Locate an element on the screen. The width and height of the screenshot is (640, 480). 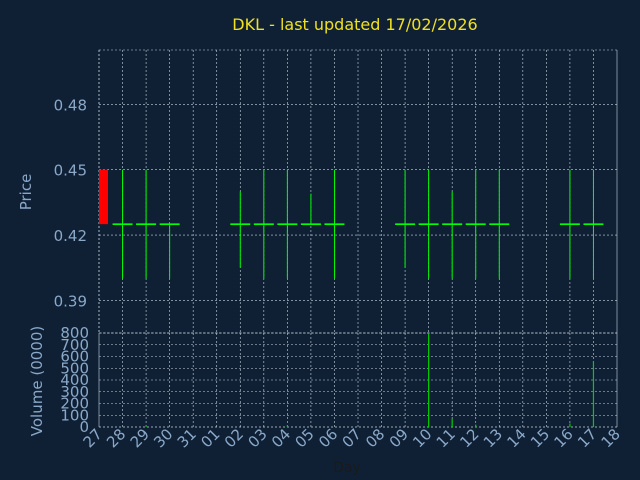
price-tick-label: 0.45 is located at coordinates (70, 171).